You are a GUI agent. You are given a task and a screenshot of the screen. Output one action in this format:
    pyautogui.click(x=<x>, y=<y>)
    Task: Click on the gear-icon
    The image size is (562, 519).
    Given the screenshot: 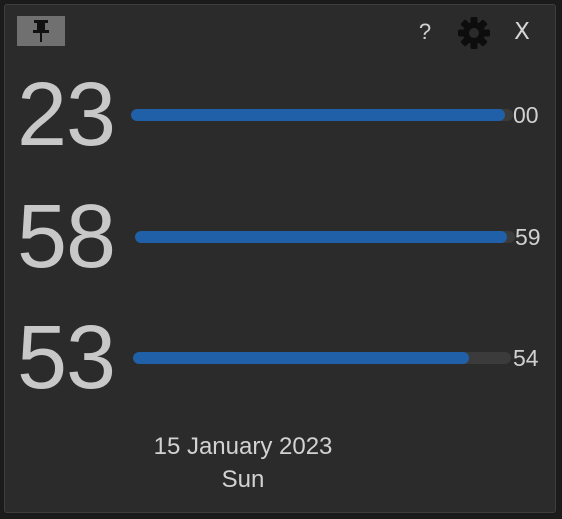 What is the action you would take?
    pyautogui.click(x=474, y=33)
    